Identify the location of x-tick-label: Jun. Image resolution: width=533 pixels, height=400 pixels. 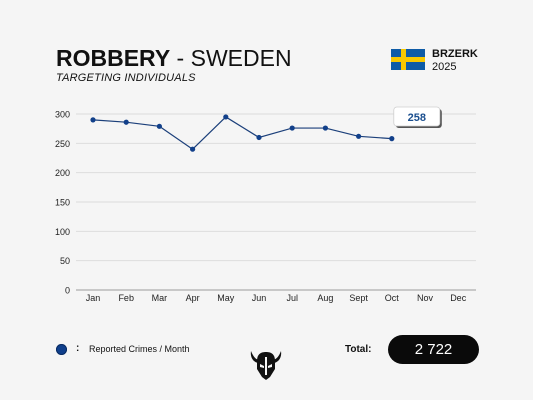
(259, 298).